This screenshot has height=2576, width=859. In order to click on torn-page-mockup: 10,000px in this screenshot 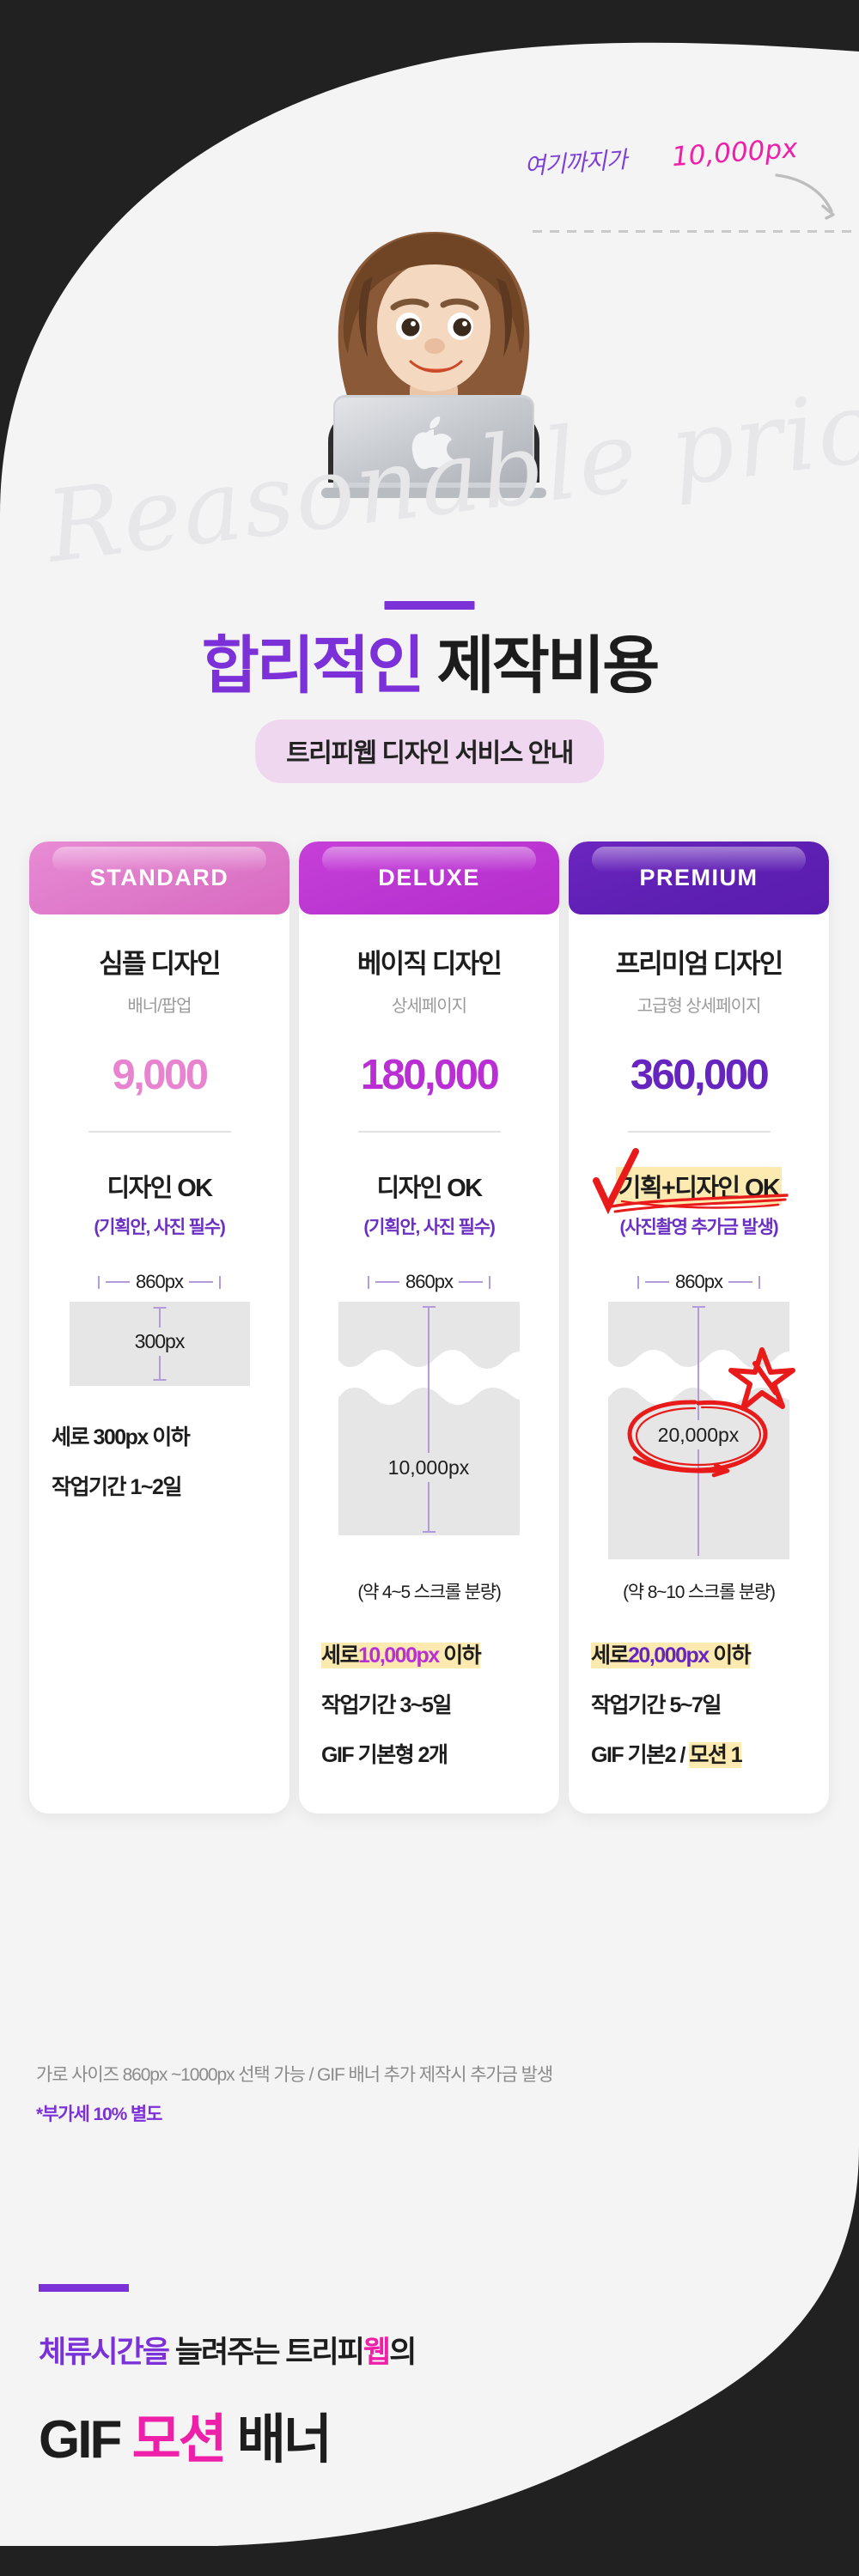, I will do `click(429, 1418)`.